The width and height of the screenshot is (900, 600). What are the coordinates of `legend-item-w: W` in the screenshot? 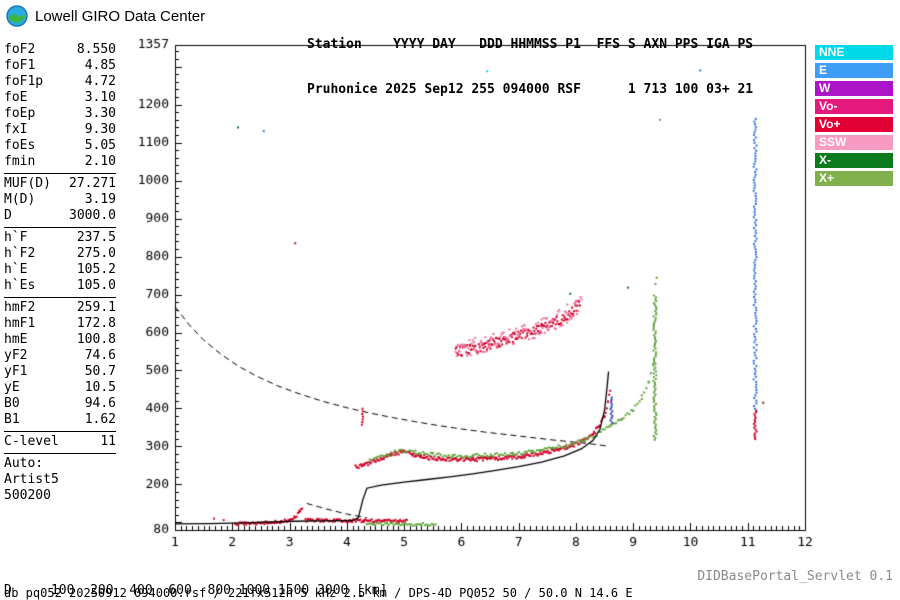 It's located at (854, 88).